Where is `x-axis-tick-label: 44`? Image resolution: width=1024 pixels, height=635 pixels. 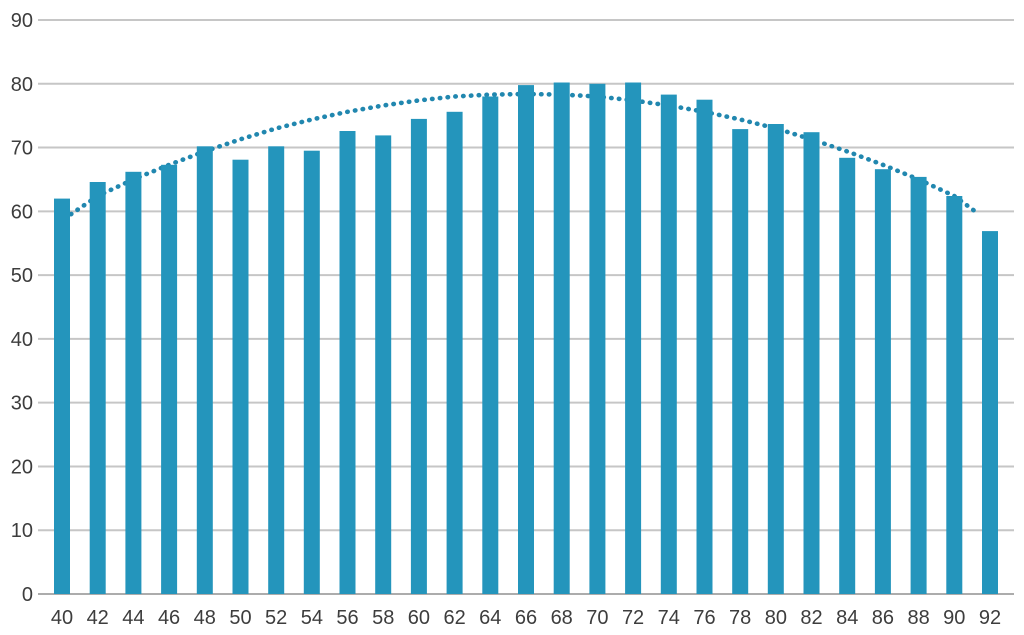 x-axis-tick-label: 44 is located at coordinates (133, 618).